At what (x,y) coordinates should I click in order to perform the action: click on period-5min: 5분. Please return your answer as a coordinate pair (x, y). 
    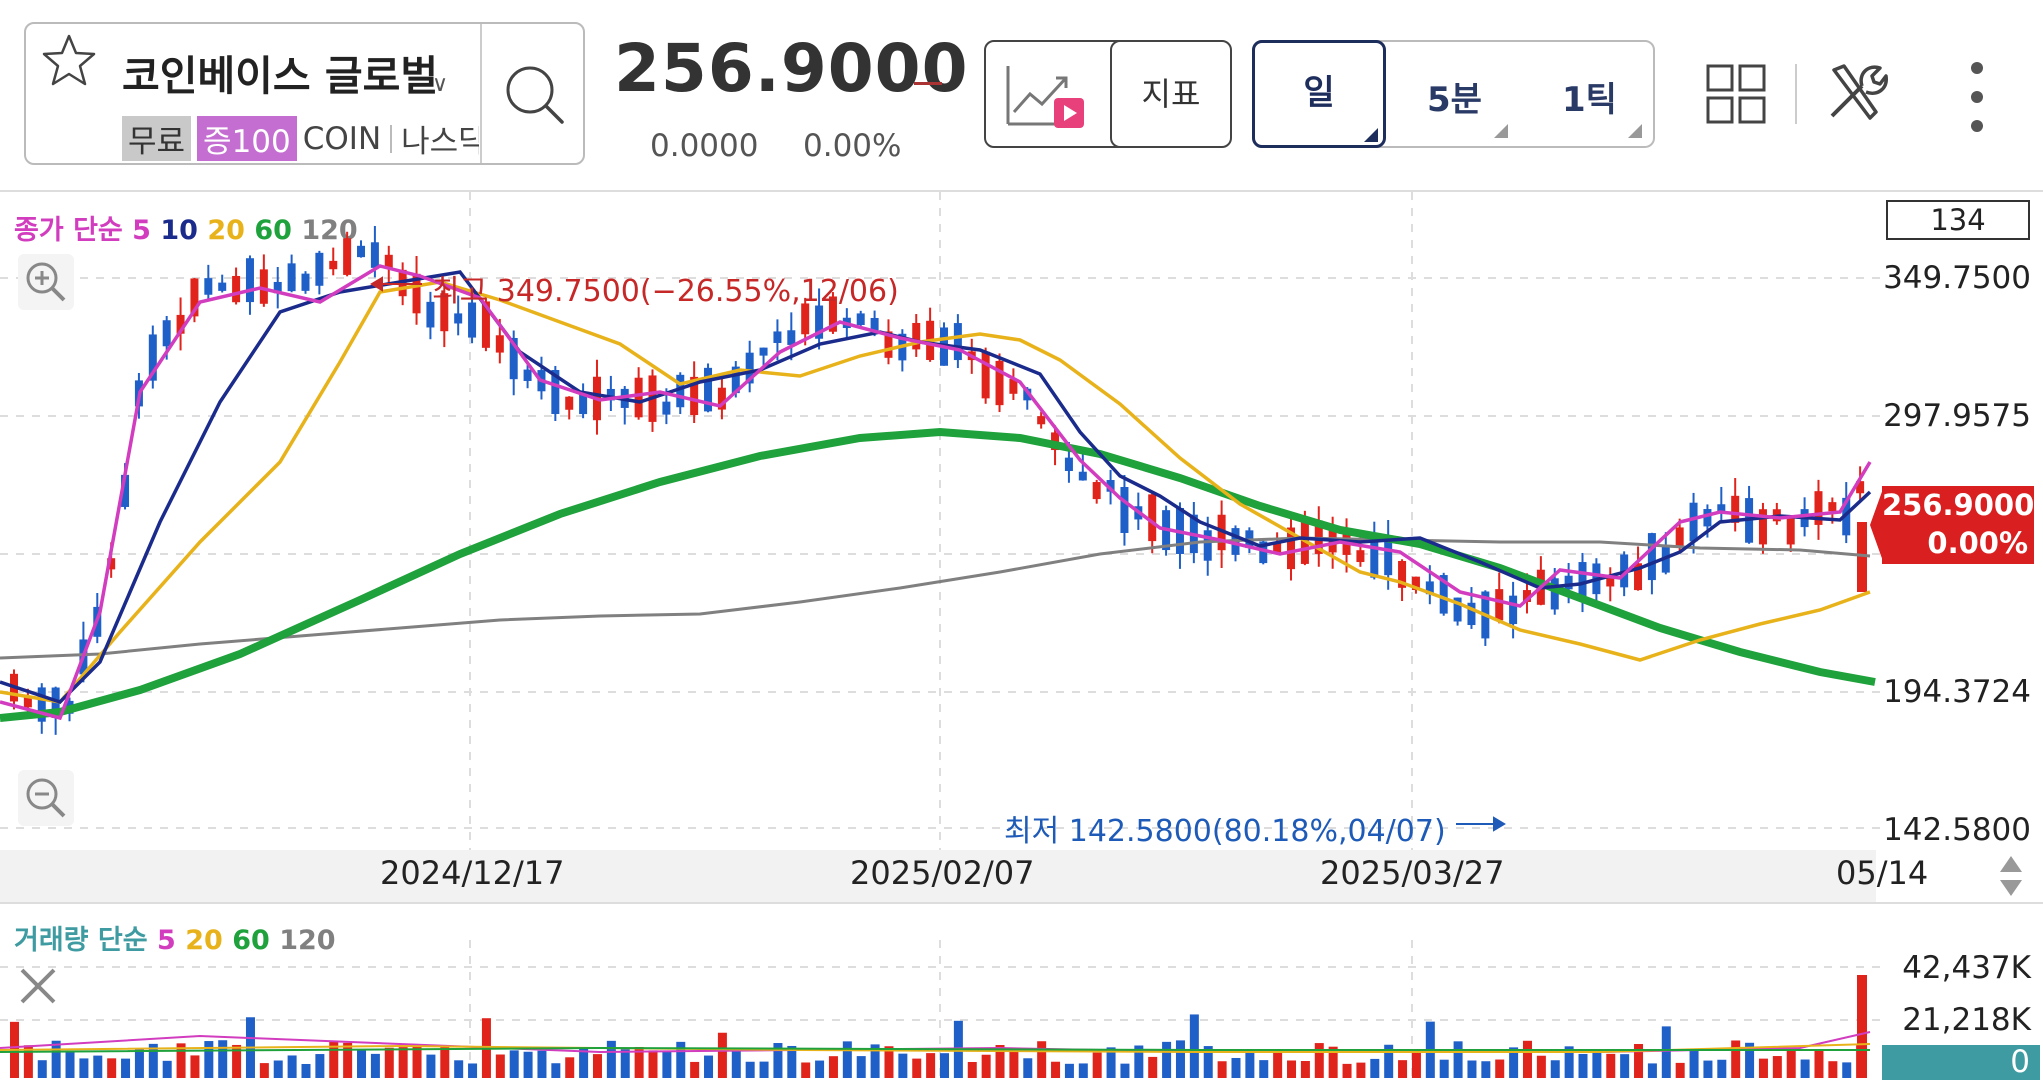
    Looking at the image, I should click on (1454, 100).